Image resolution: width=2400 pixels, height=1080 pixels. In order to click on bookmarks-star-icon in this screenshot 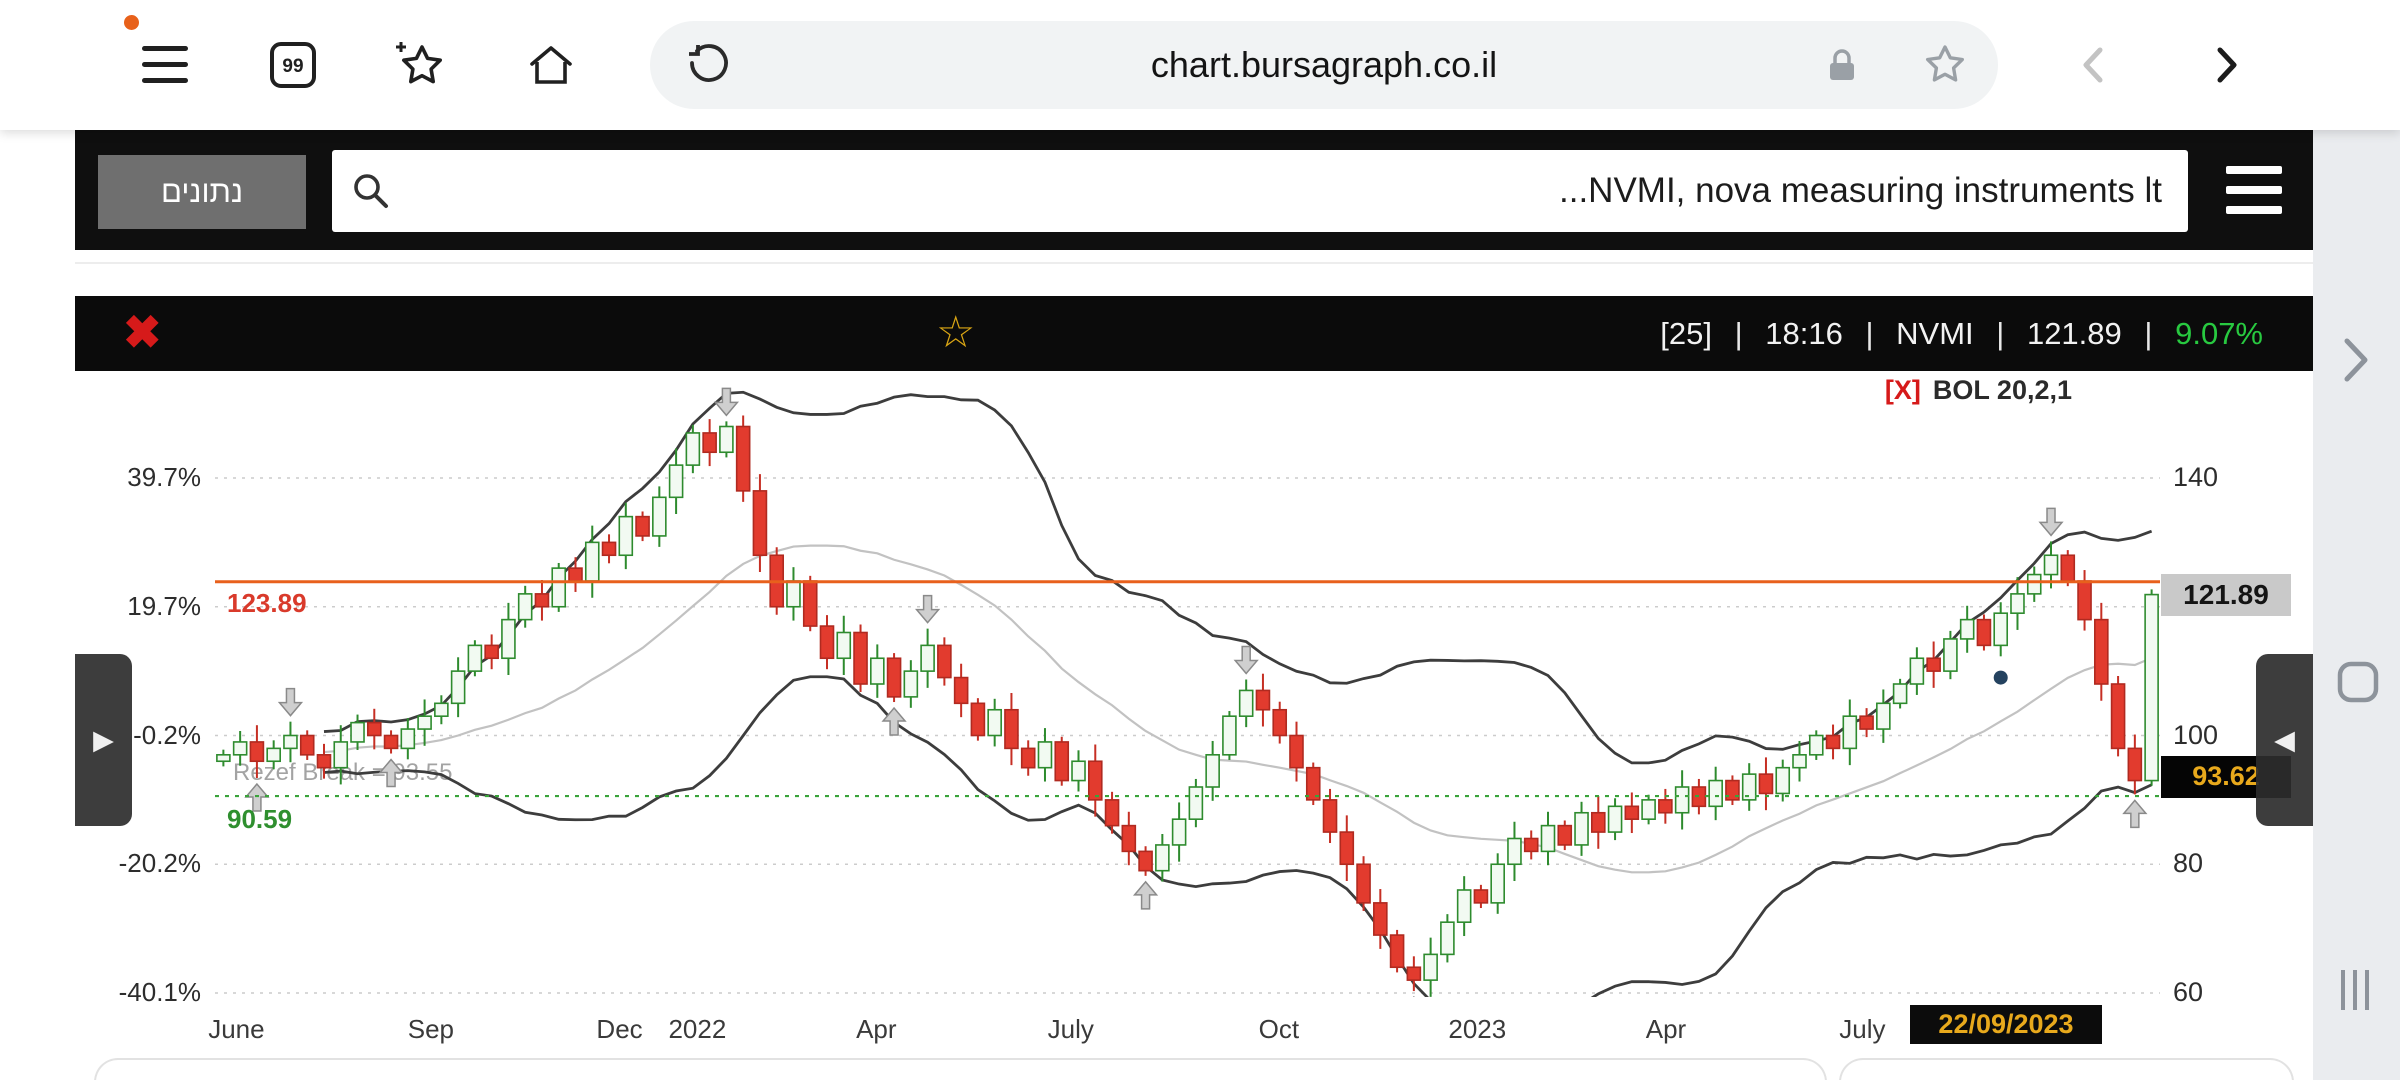, I will do `click(419, 63)`.